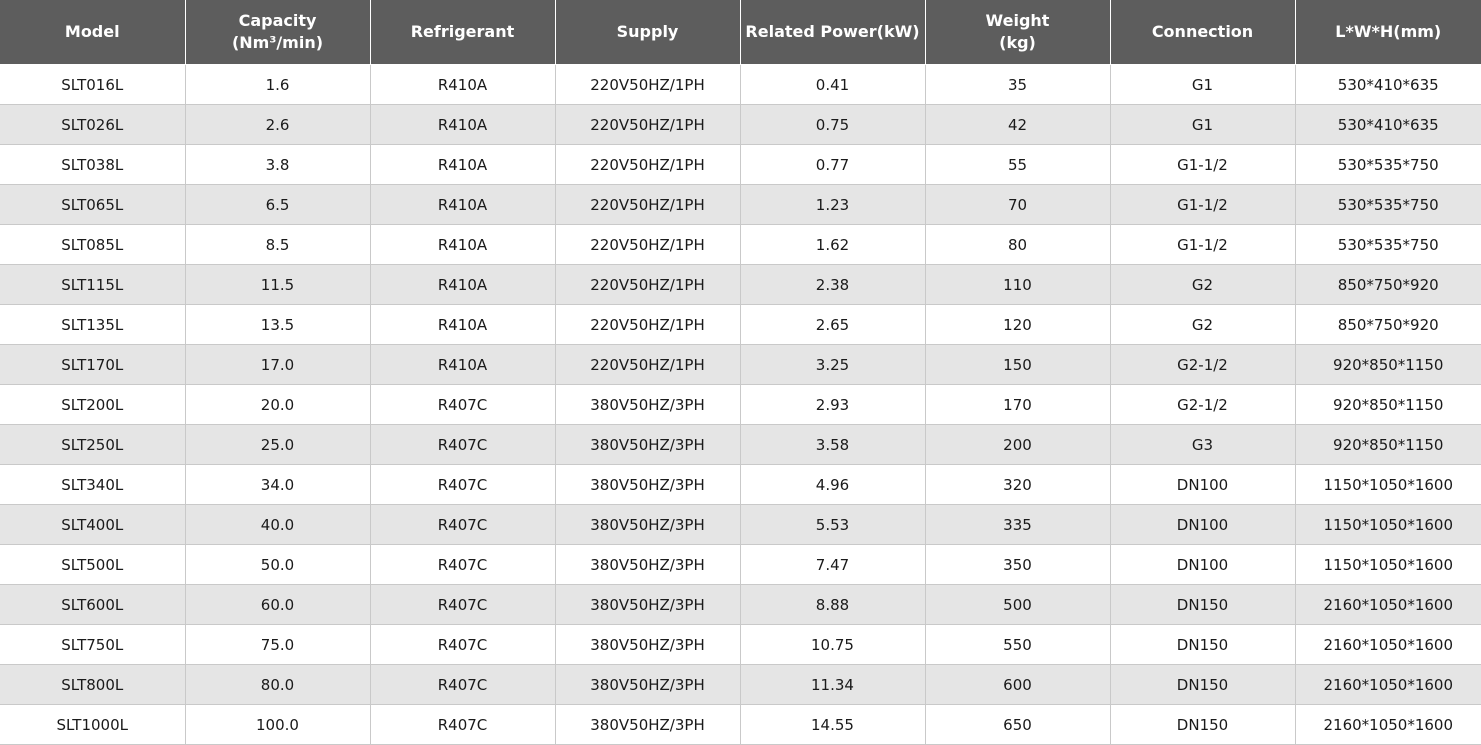 Image resolution: width=1481 pixels, height=745 pixels. I want to click on cell-weight: 170, so click(1017, 404).